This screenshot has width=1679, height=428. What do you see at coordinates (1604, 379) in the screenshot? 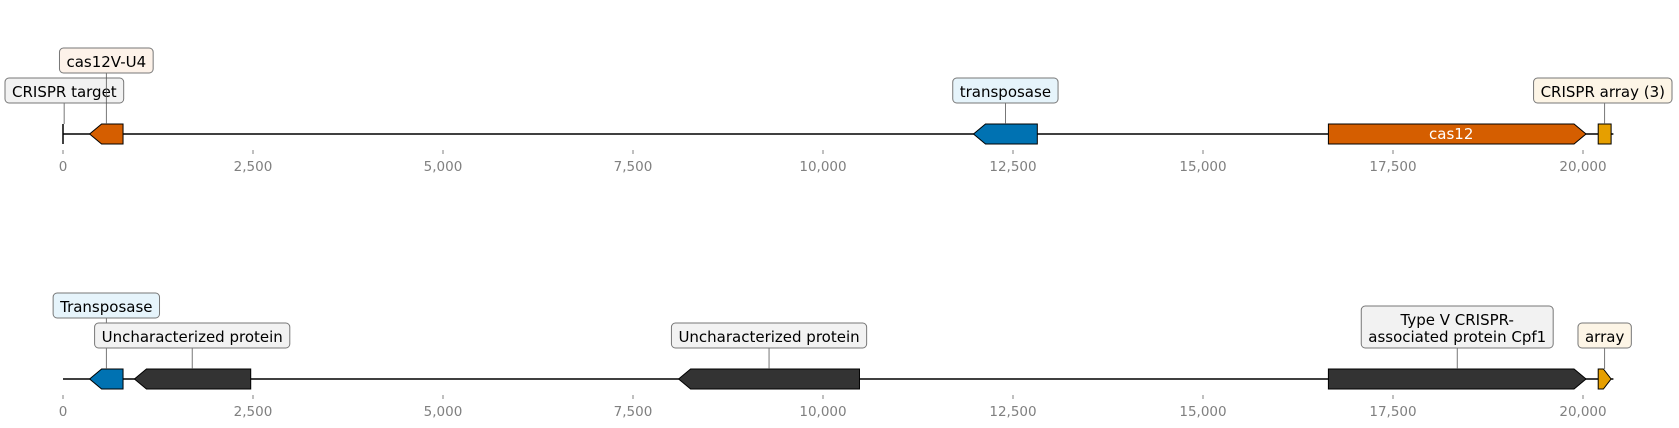
I see `feature-array` at bounding box center [1604, 379].